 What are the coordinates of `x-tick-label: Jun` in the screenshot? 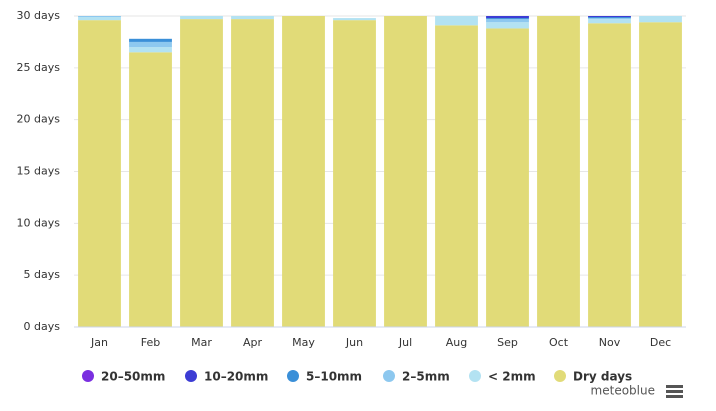 It's located at (354, 342).